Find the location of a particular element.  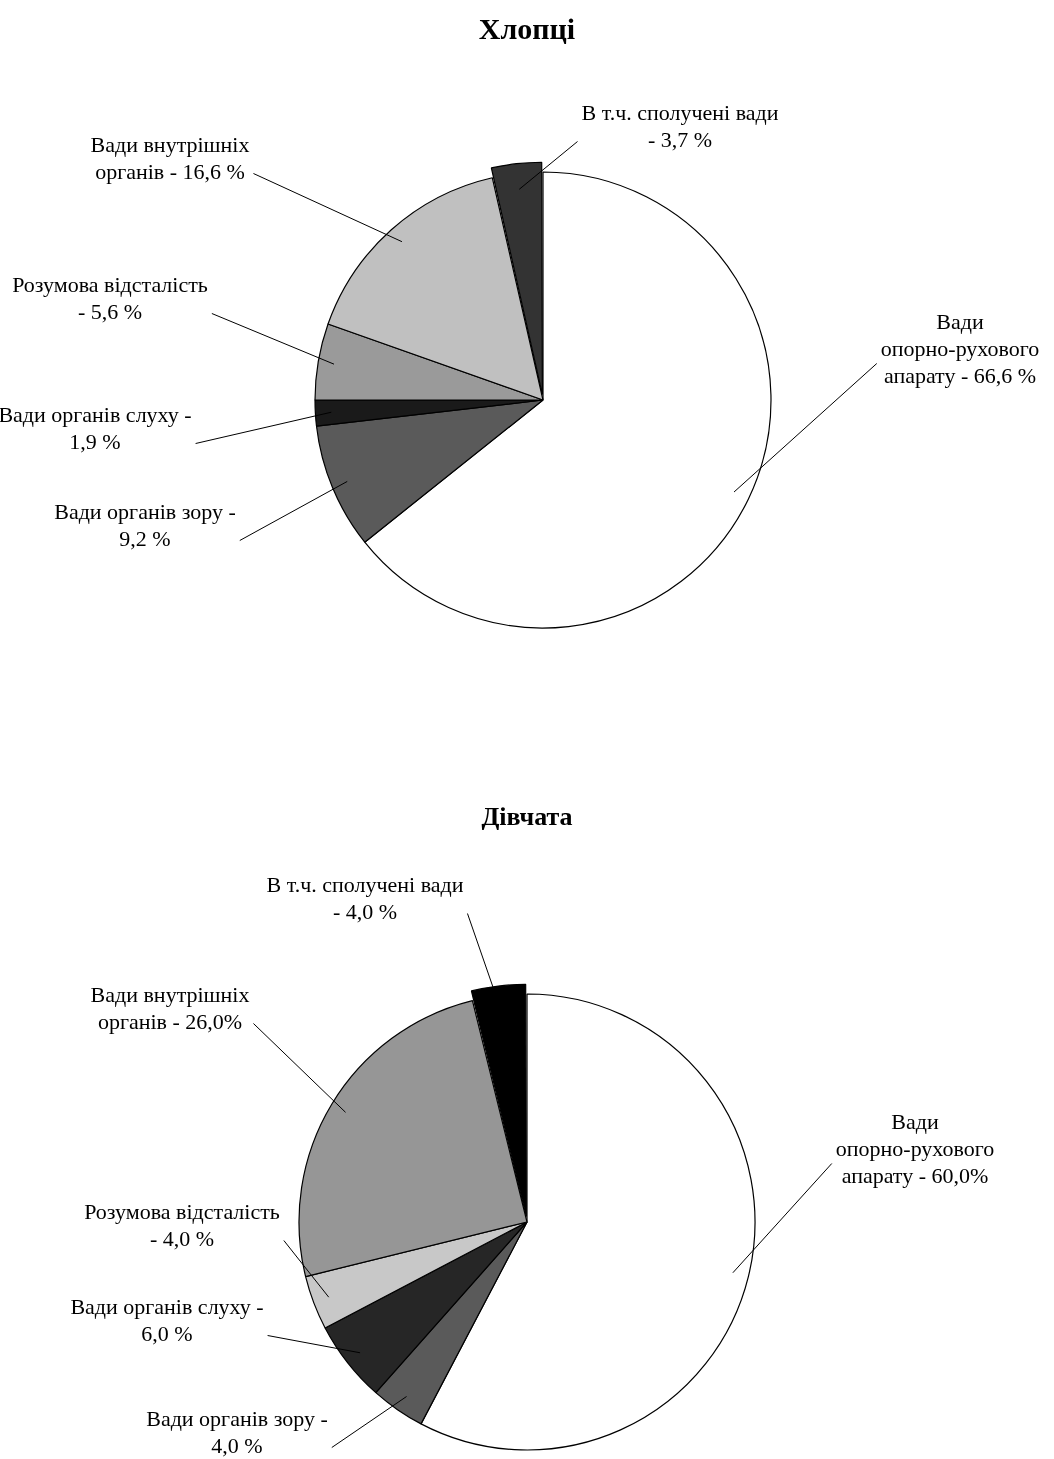

data-label: 9,2 % is located at coordinates (145, 539).